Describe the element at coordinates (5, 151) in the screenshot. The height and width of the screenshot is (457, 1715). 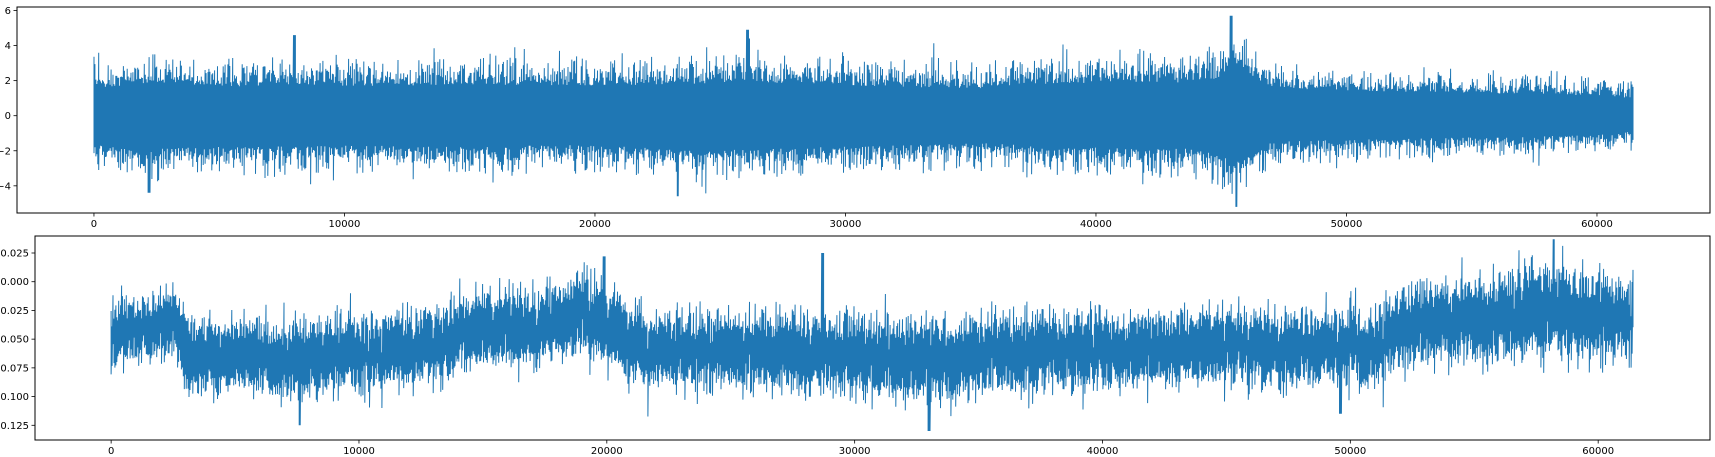
I see `y-tick-label: −2` at that location.